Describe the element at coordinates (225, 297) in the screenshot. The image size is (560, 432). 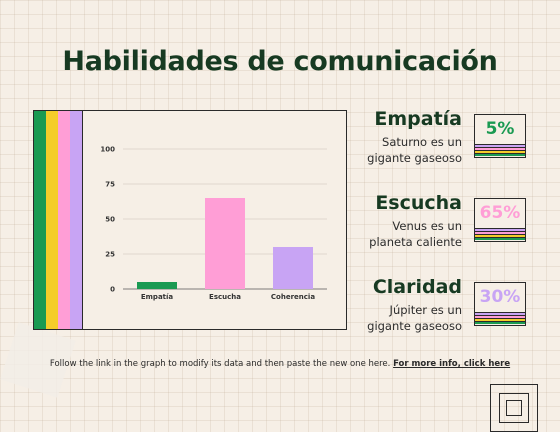
I see `x-tick-label: Escucha` at that location.